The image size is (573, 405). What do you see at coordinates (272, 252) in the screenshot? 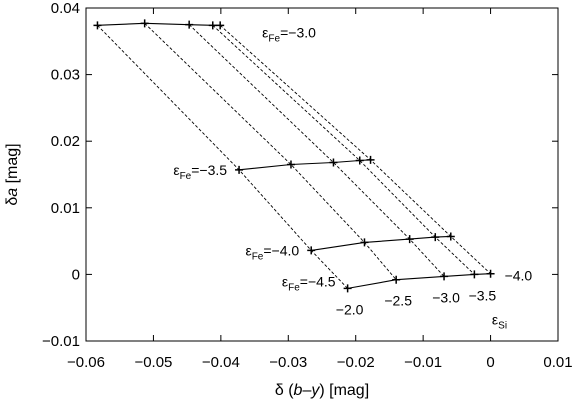
I see `eps-fe-label: εFe=−4.0` at bounding box center [272, 252].